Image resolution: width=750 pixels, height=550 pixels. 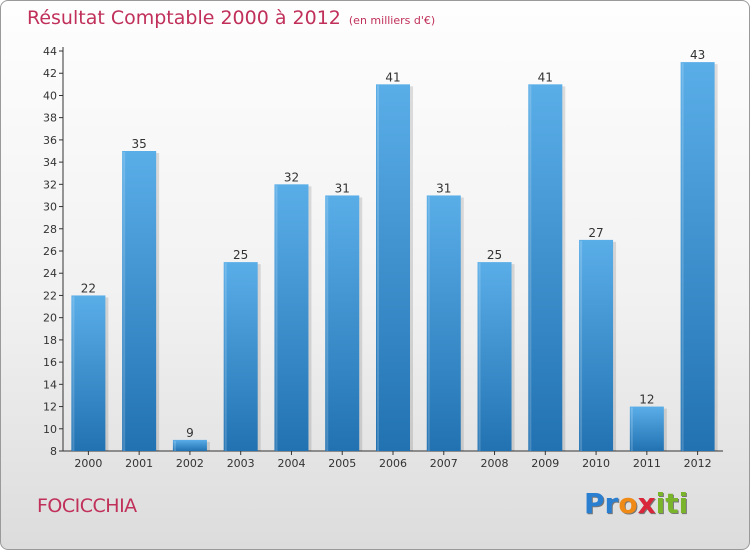 What do you see at coordinates (241, 463) in the screenshot?
I see `x-tick-label: 2003` at bounding box center [241, 463].